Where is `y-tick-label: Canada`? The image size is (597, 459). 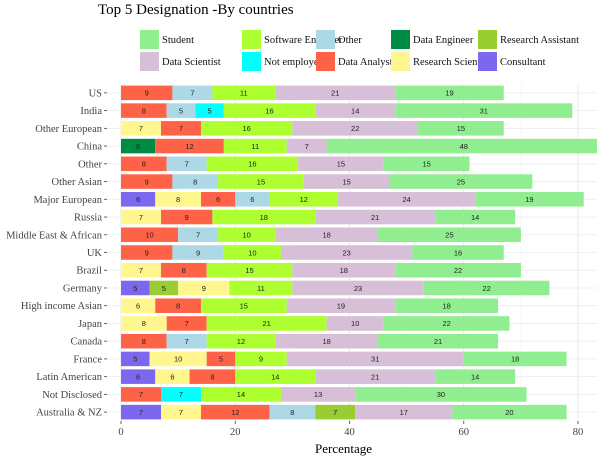 y-tick-label: Canada is located at coordinates (87, 342).